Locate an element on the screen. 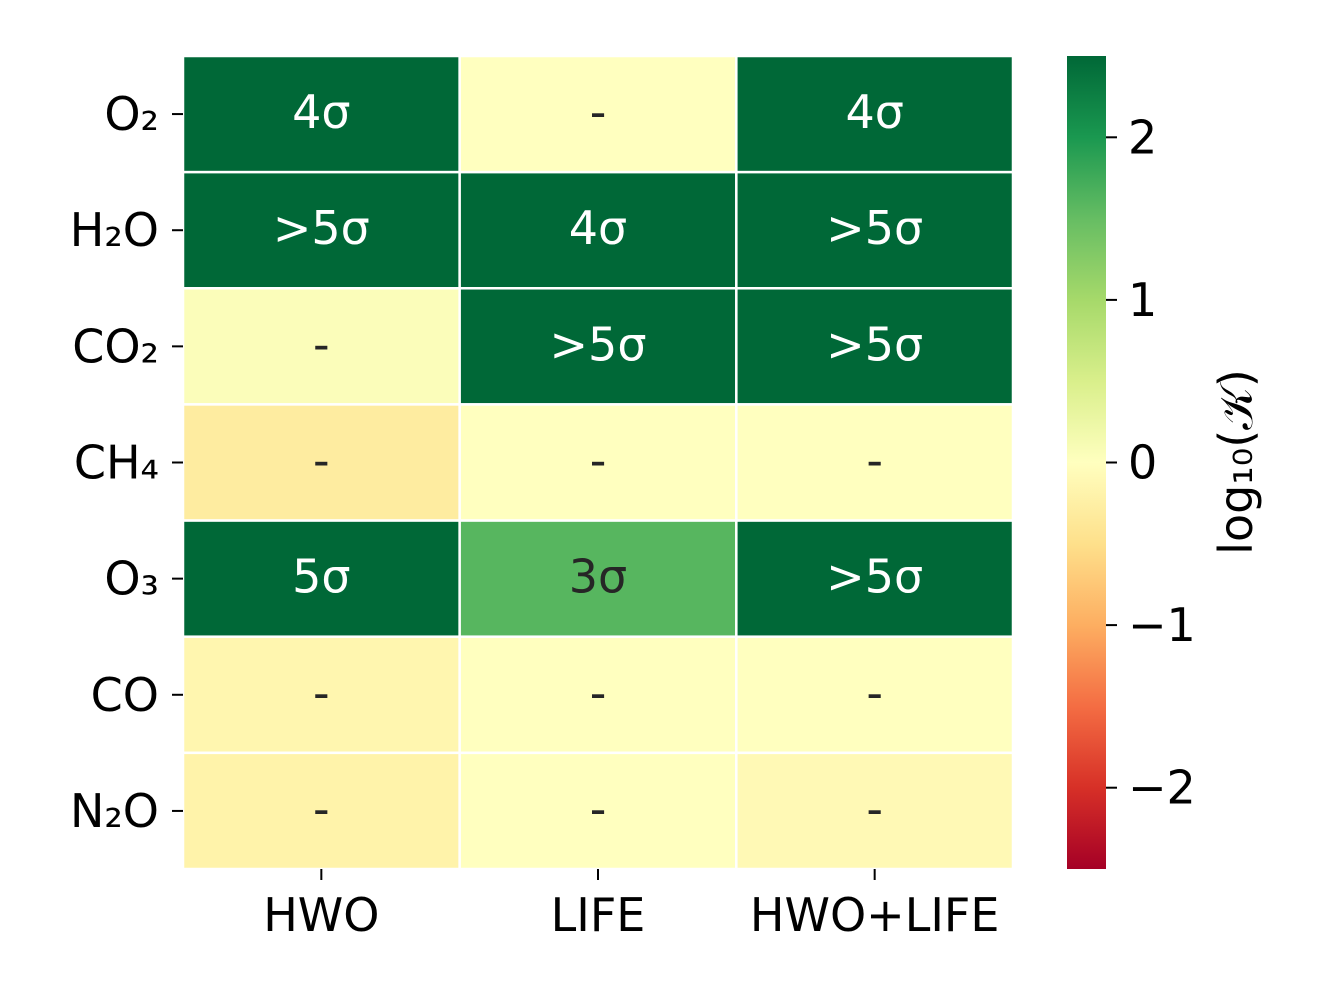  row-label: O₃ is located at coordinates (131, 579).